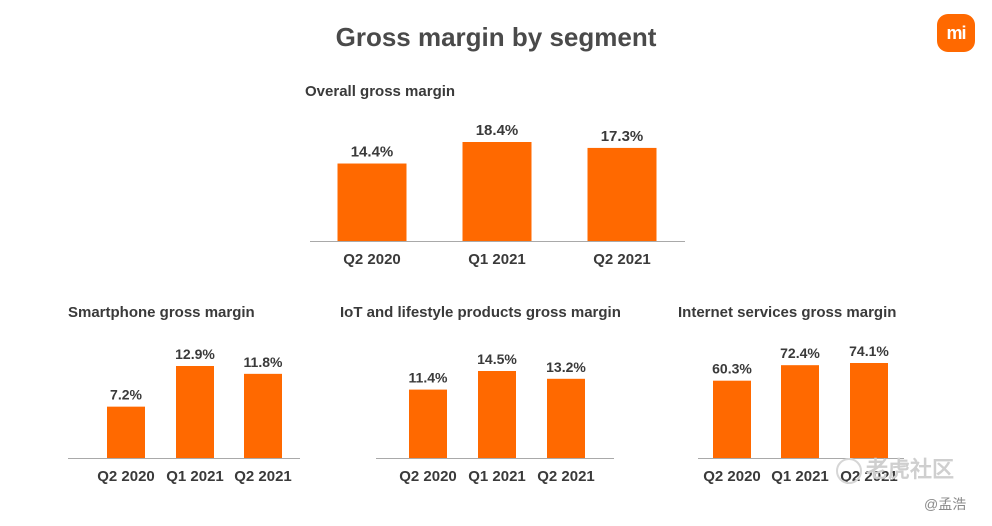 This screenshot has width=992, height=526. What do you see at coordinates (910, 469) in the screenshot?
I see `watermark-text: 老虎社区` at bounding box center [910, 469].